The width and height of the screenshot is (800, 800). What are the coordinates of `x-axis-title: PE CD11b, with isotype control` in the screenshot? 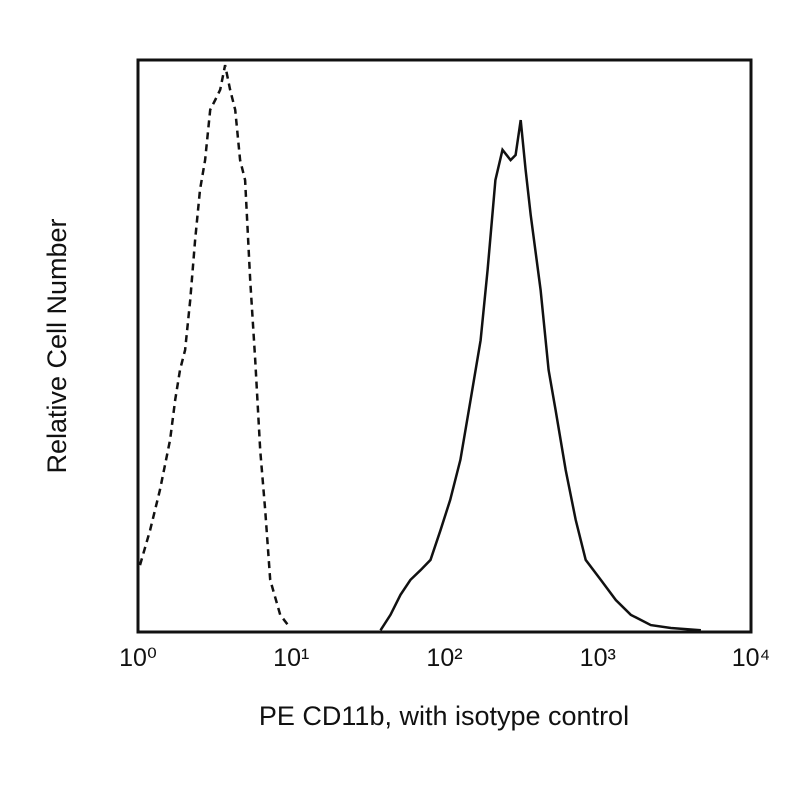 It's located at (444, 716).